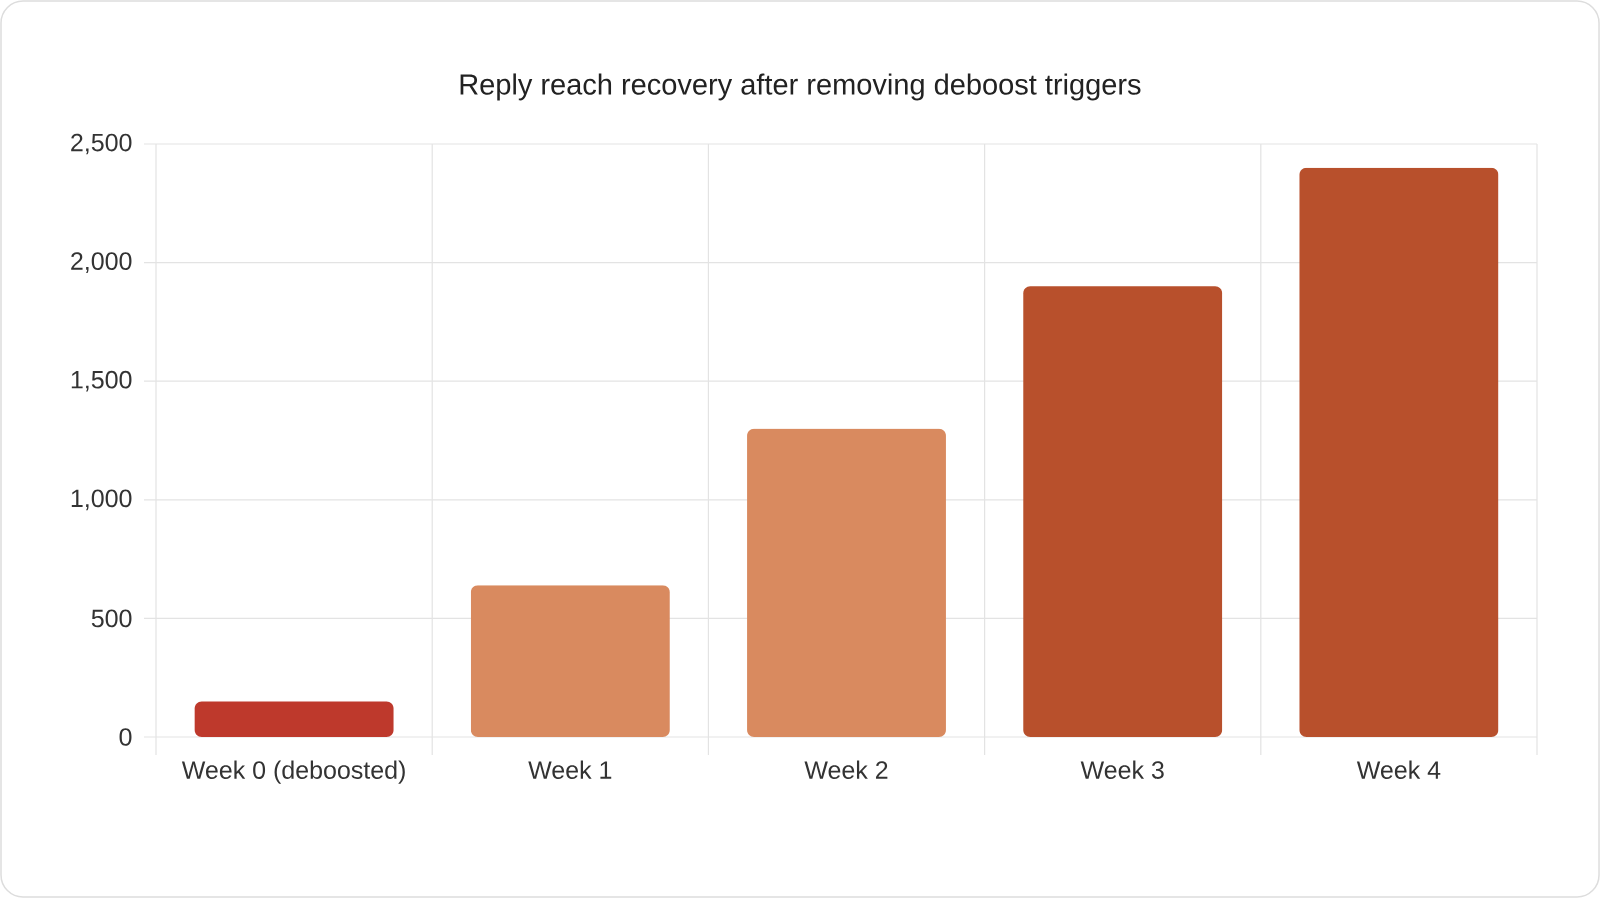 This screenshot has width=1600, height=898. What do you see at coordinates (1398, 769) in the screenshot?
I see `x-tick-label: Week 4` at bounding box center [1398, 769].